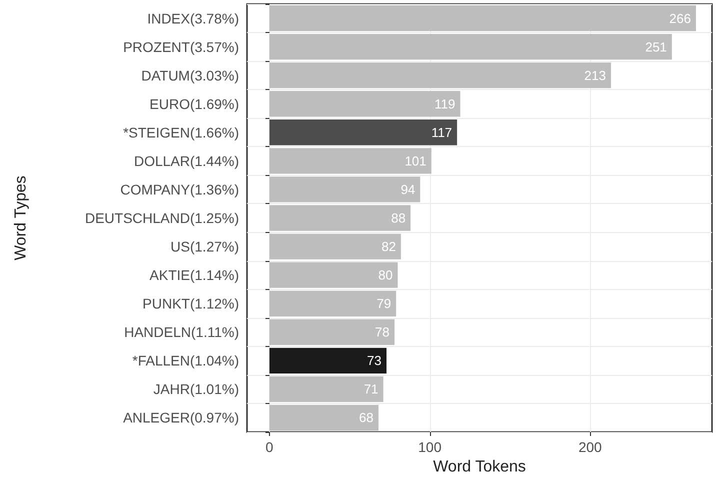  I want to click on y-tick-label: *STEIGEN(1.66%), so click(181, 132).